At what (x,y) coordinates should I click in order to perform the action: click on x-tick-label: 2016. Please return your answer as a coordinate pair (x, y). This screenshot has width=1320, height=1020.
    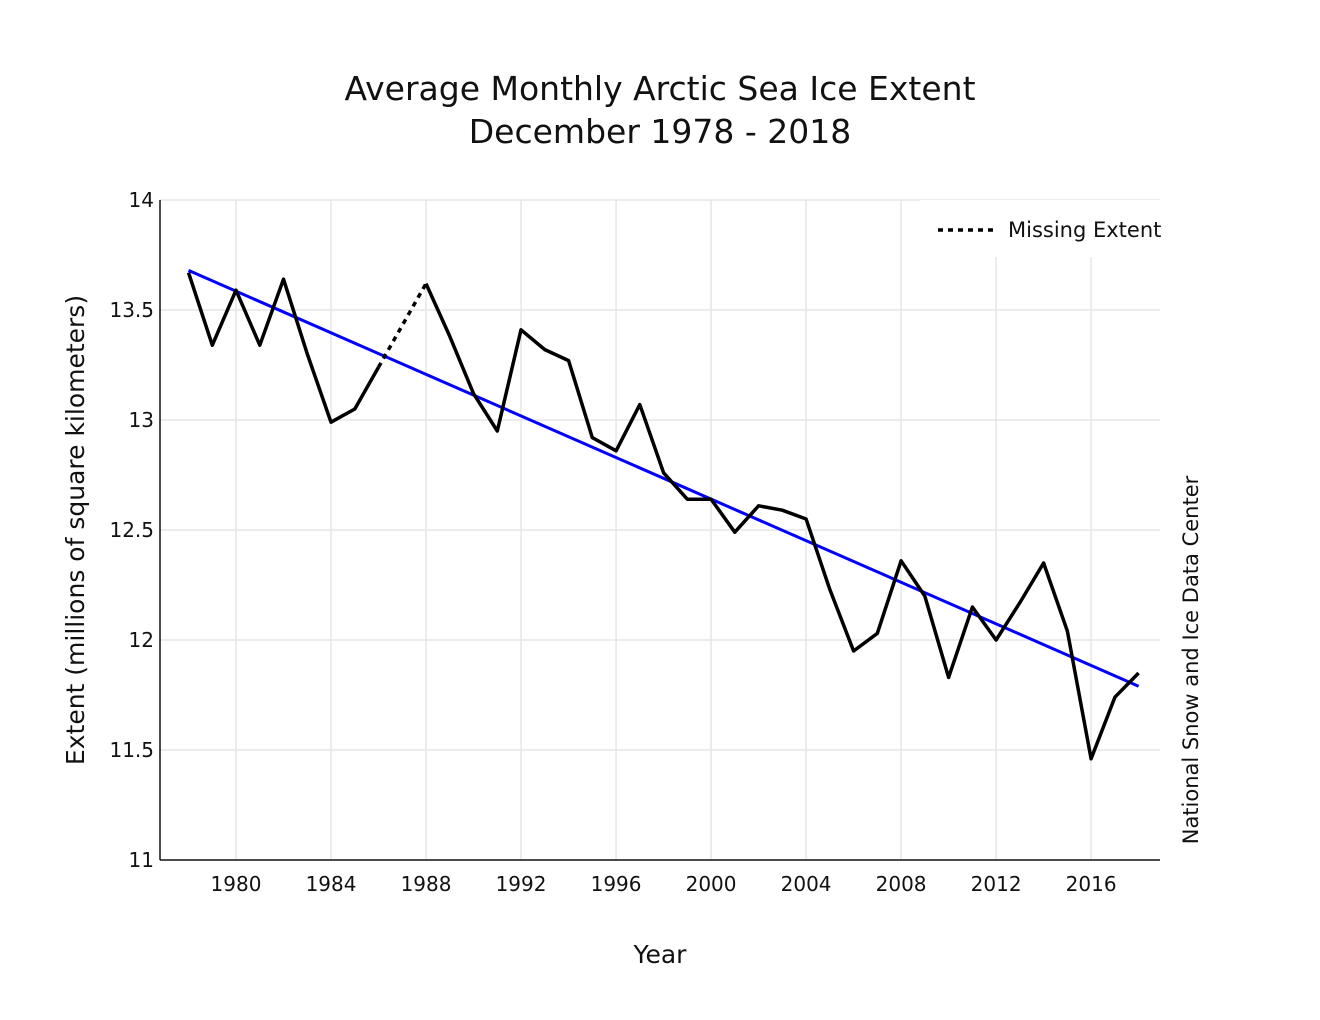
    Looking at the image, I should click on (1091, 884).